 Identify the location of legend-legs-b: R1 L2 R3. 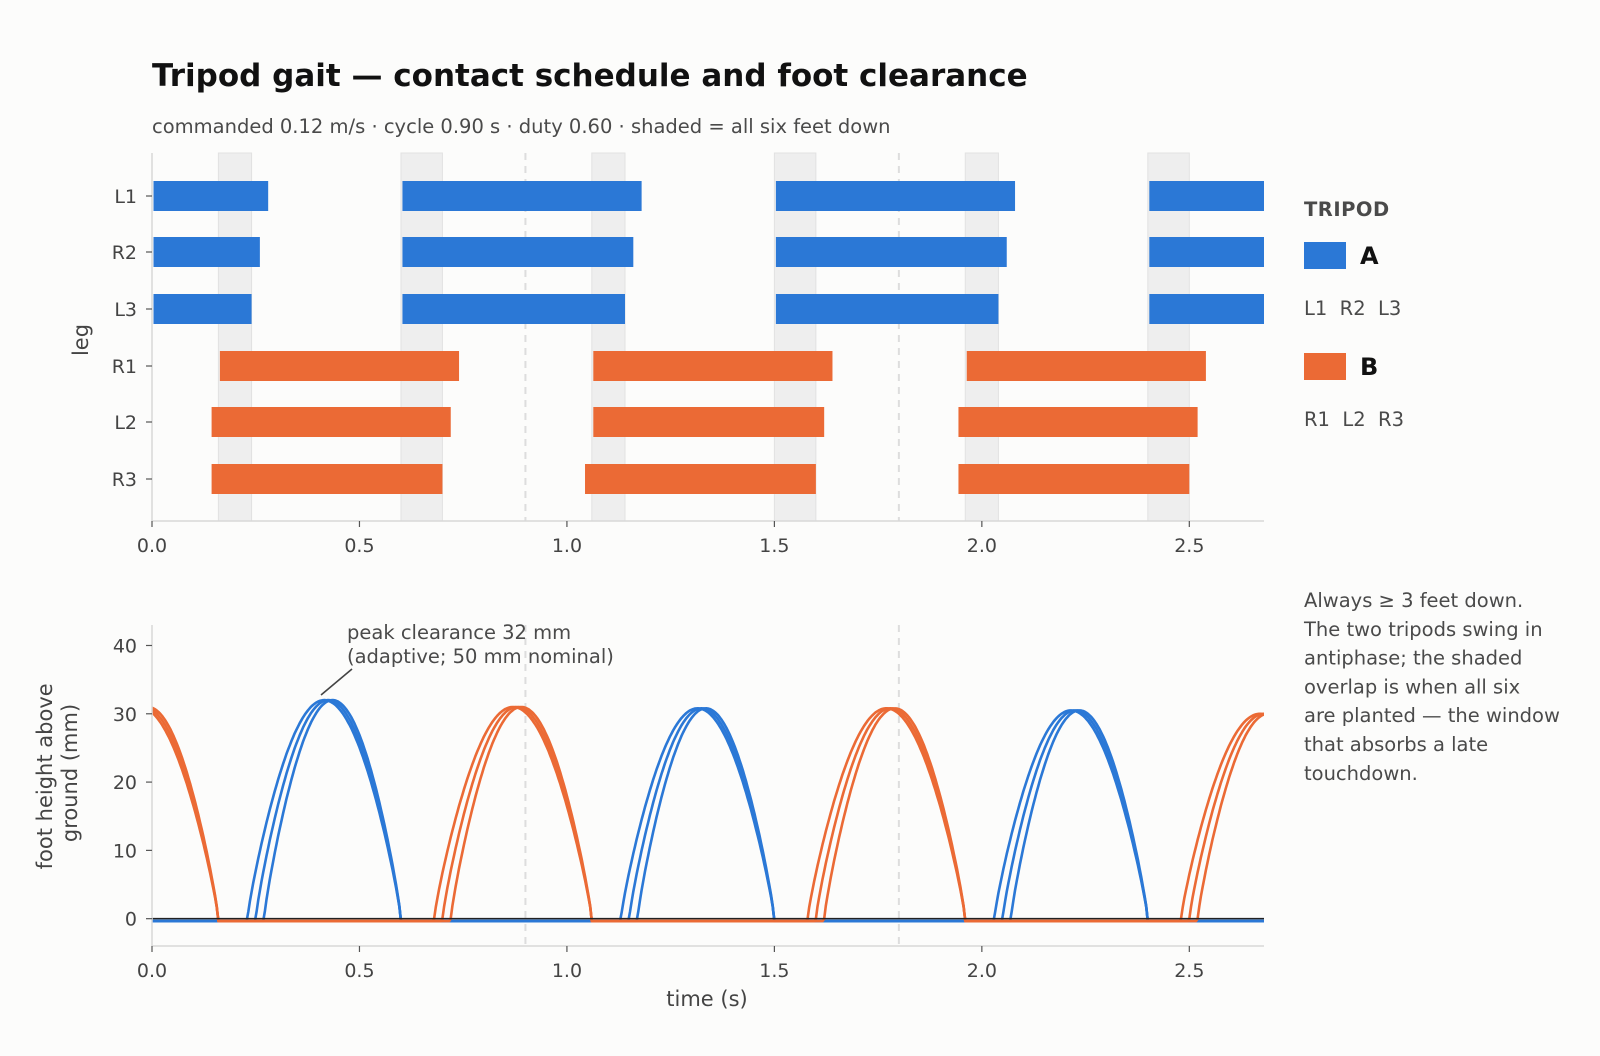
(1354, 419).